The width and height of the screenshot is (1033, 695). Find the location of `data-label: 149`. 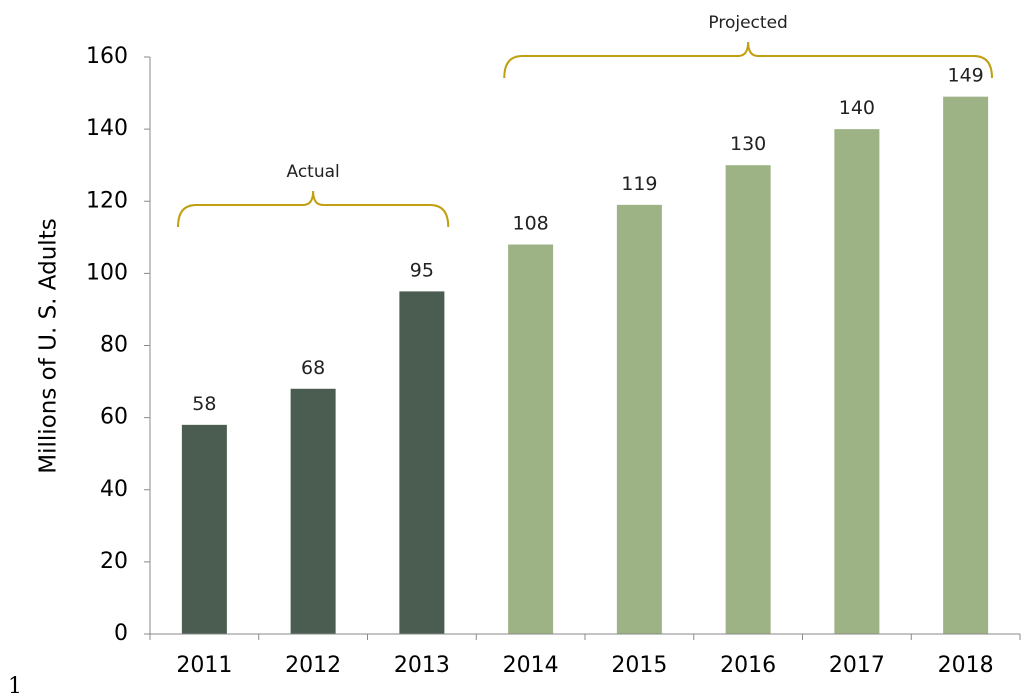

data-label: 149 is located at coordinates (965, 76).